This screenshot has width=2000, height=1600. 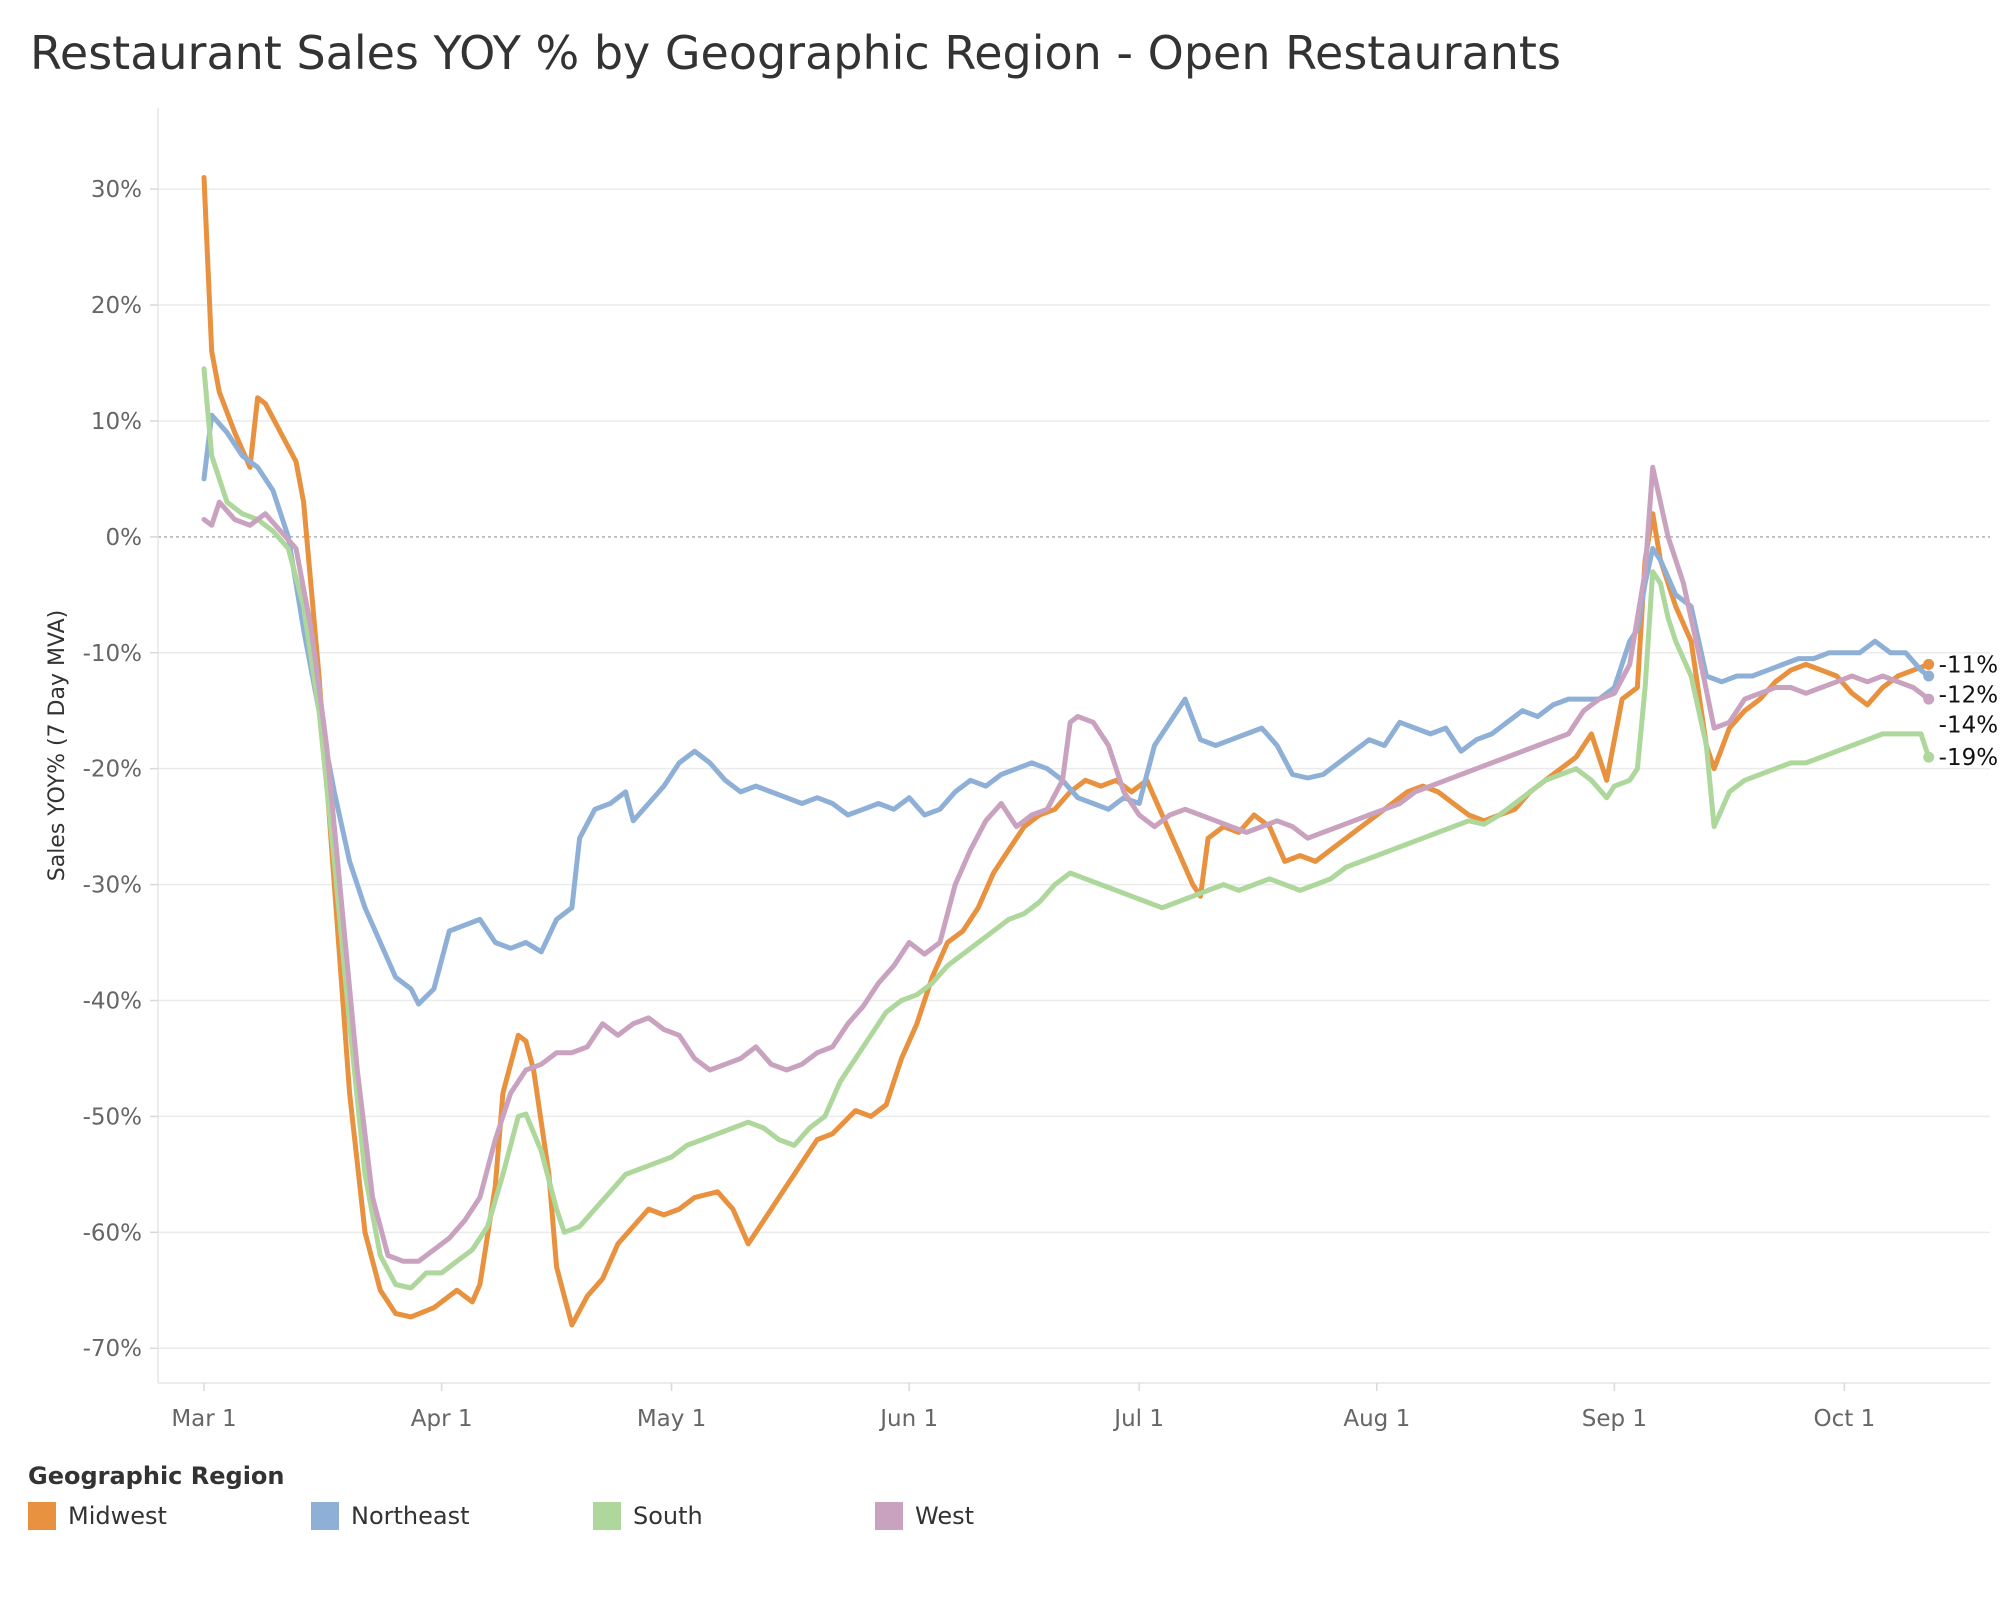 I want to click on legend-swatch-midwest, so click(x=42, y=1516).